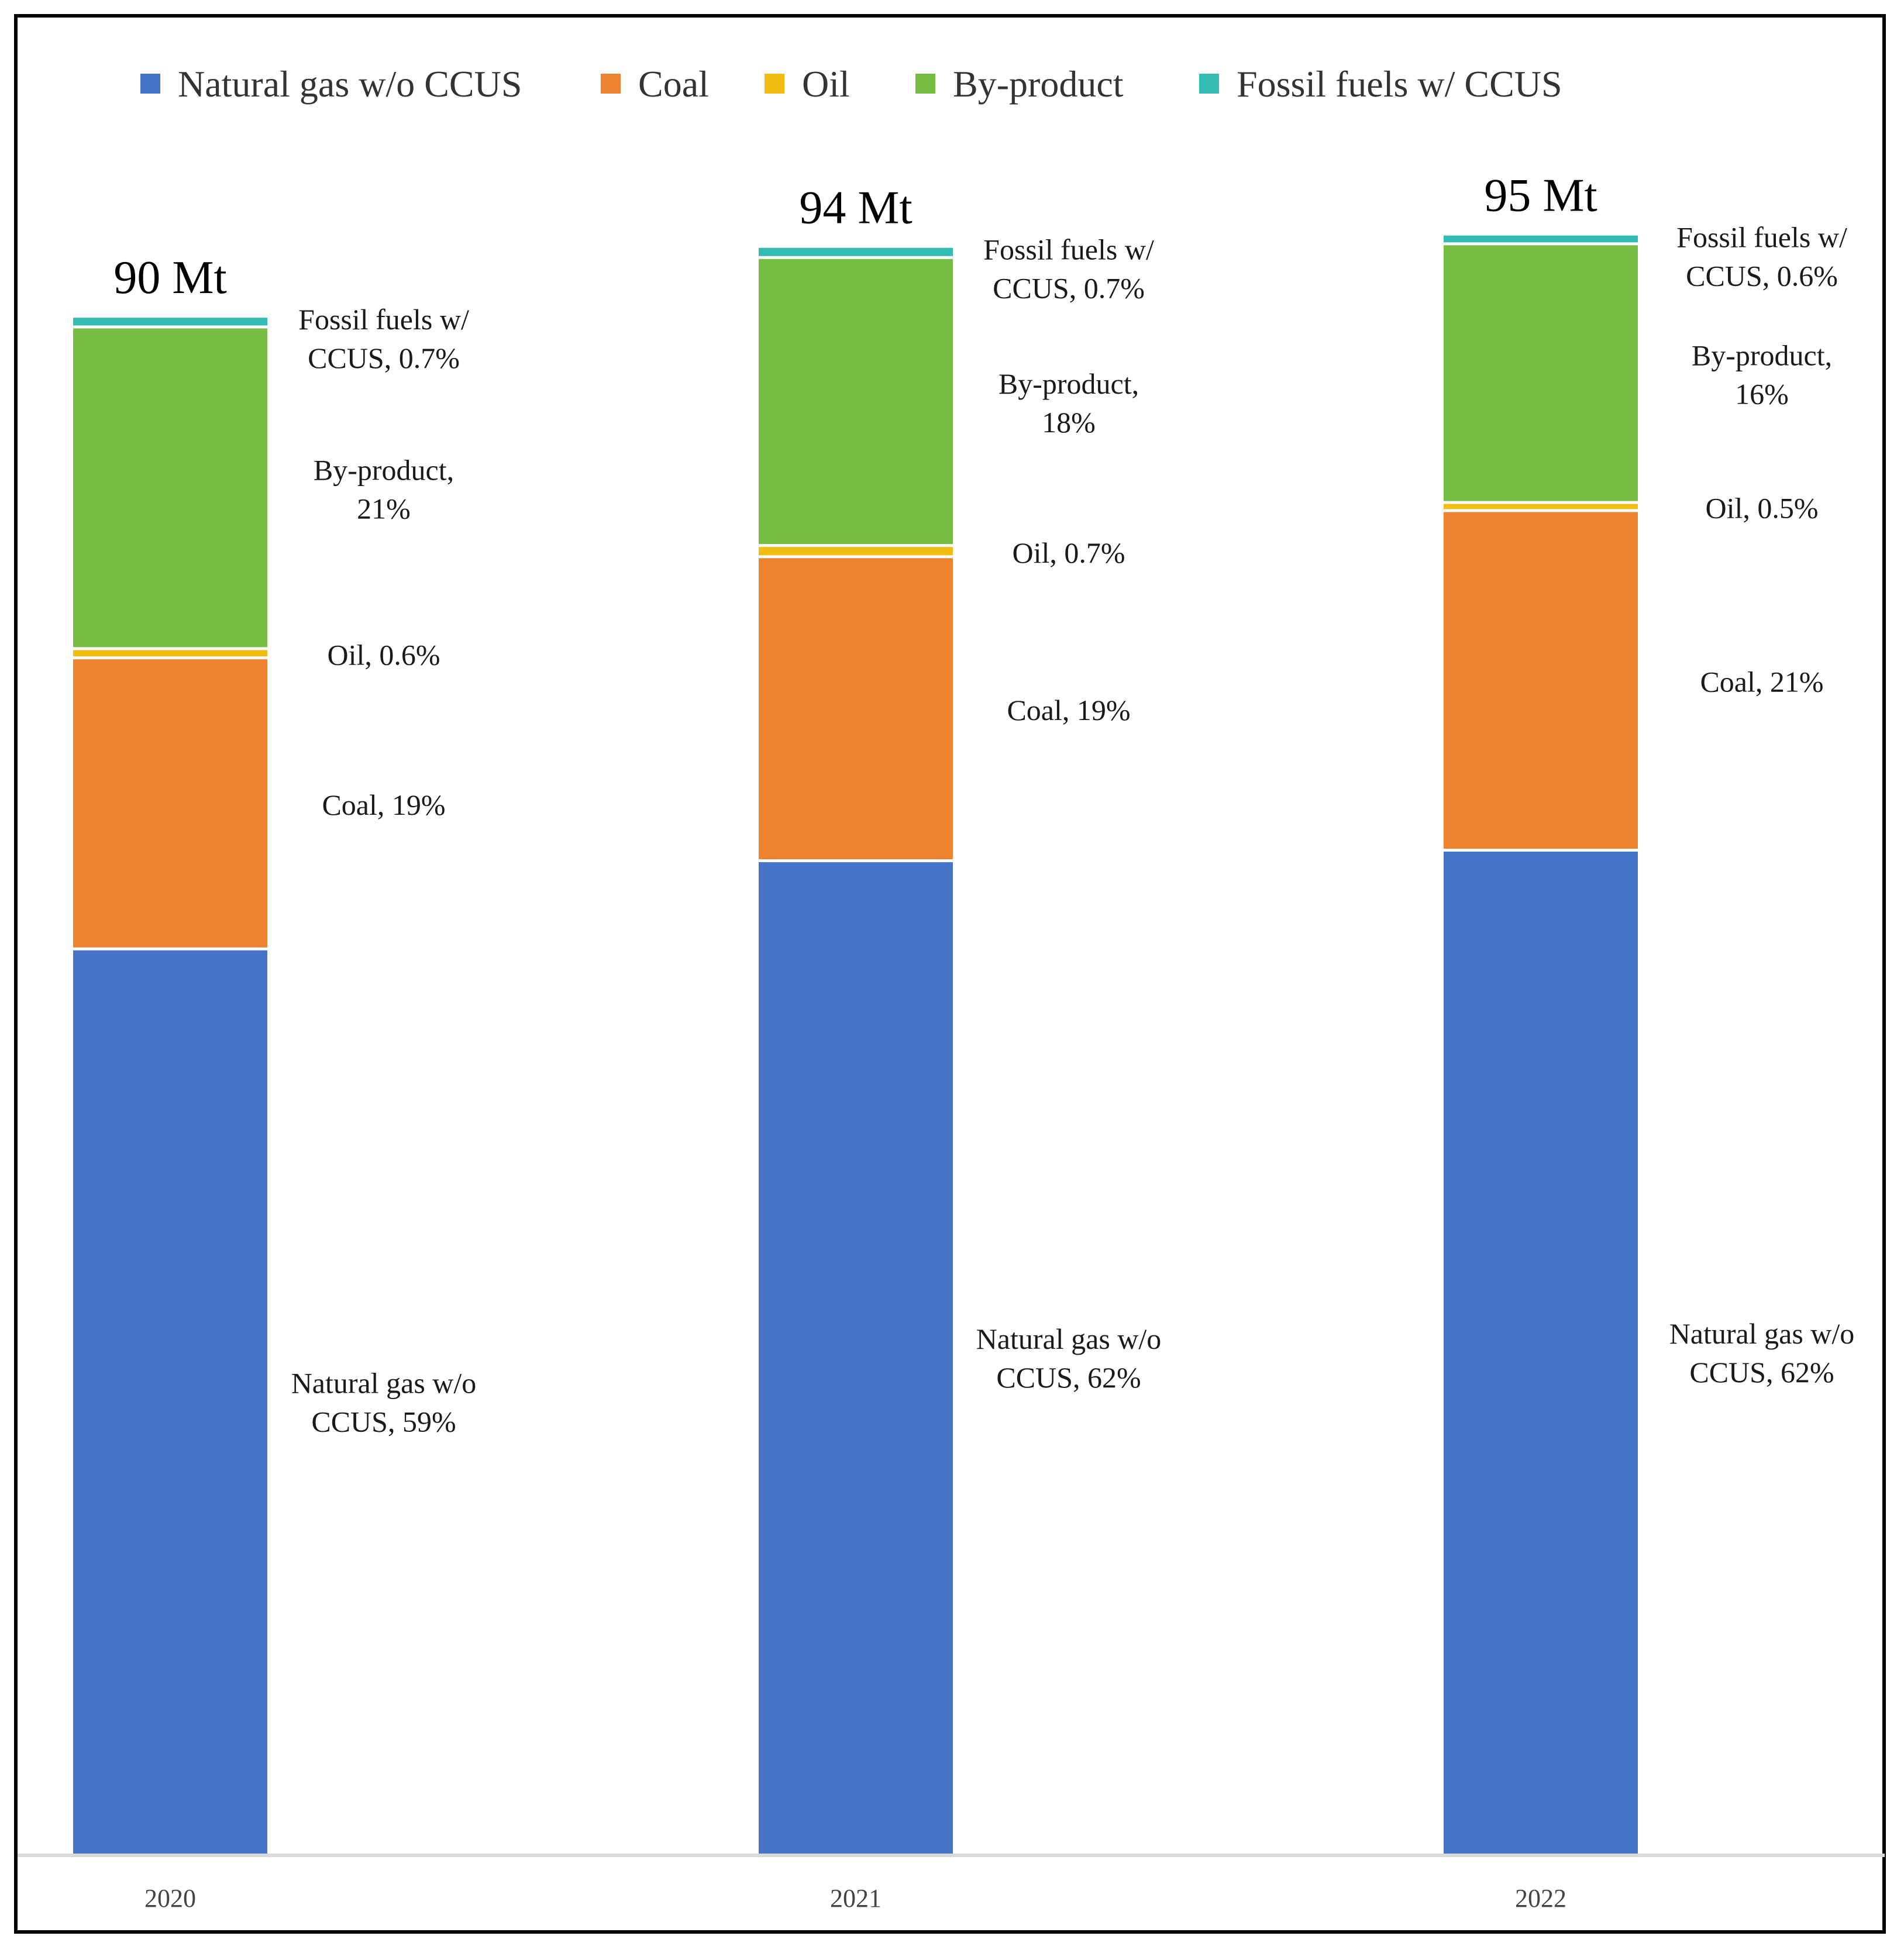 The image size is (1904, 1953). Describe the element at coordinates (673, 84) in the screenshot. I see `legend-label-coal: Coal` at that location.